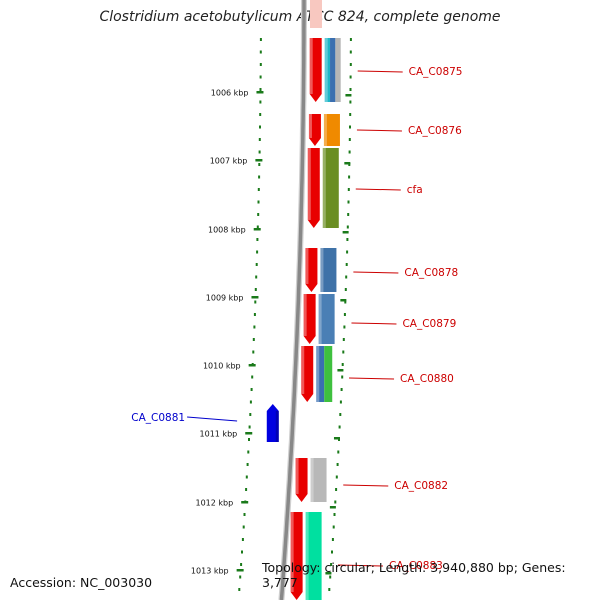 This screenshot has width=600, height=600. I want to click on gene-label: CA_C0881, so click(158, 418).